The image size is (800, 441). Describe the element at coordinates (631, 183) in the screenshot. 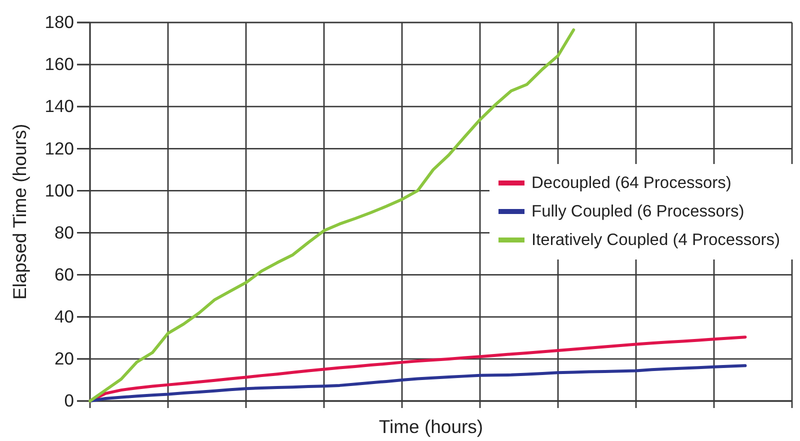

I see `legend-label: Decoupled (64 Processors)` at that location.